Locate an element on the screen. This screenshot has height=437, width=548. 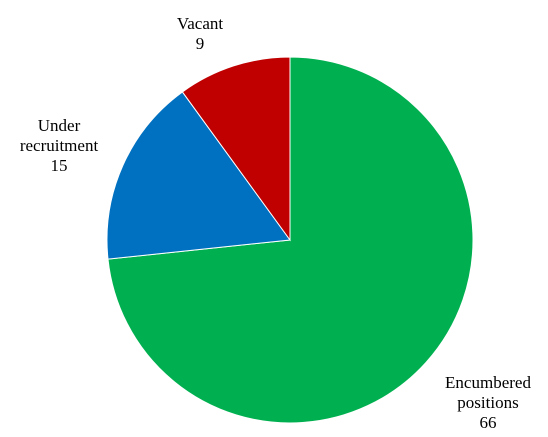
slice-under-recruitment is located at coordinates (198, 175).